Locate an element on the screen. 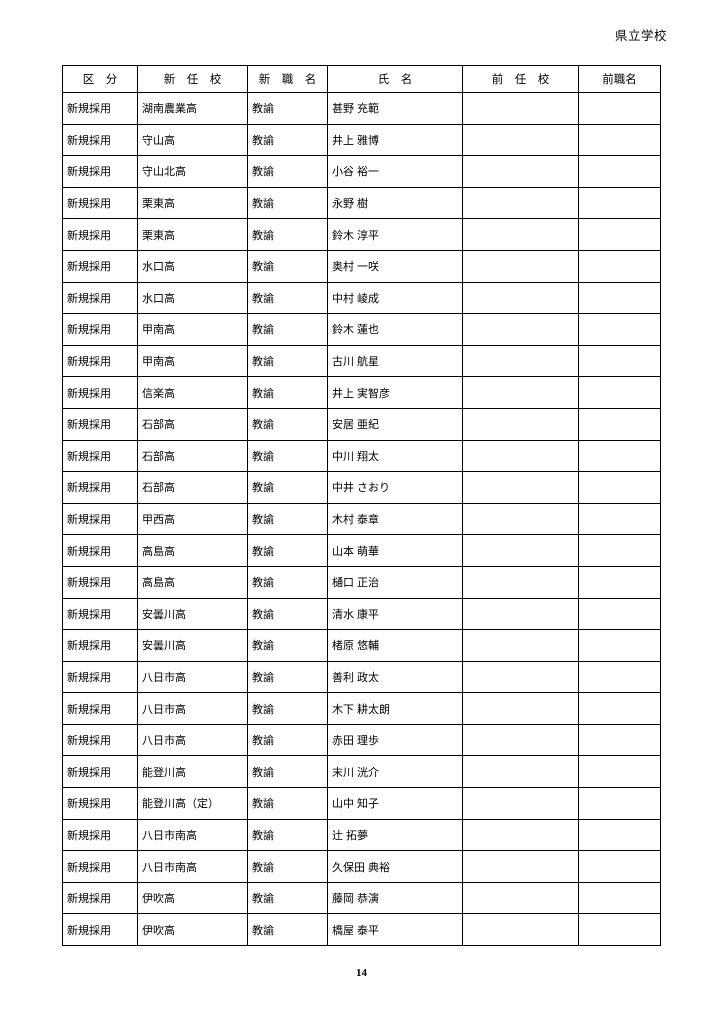 This screenshot has width=723, height=1024. column-header-name: 氏 名 is located at coordinates (395, 79).